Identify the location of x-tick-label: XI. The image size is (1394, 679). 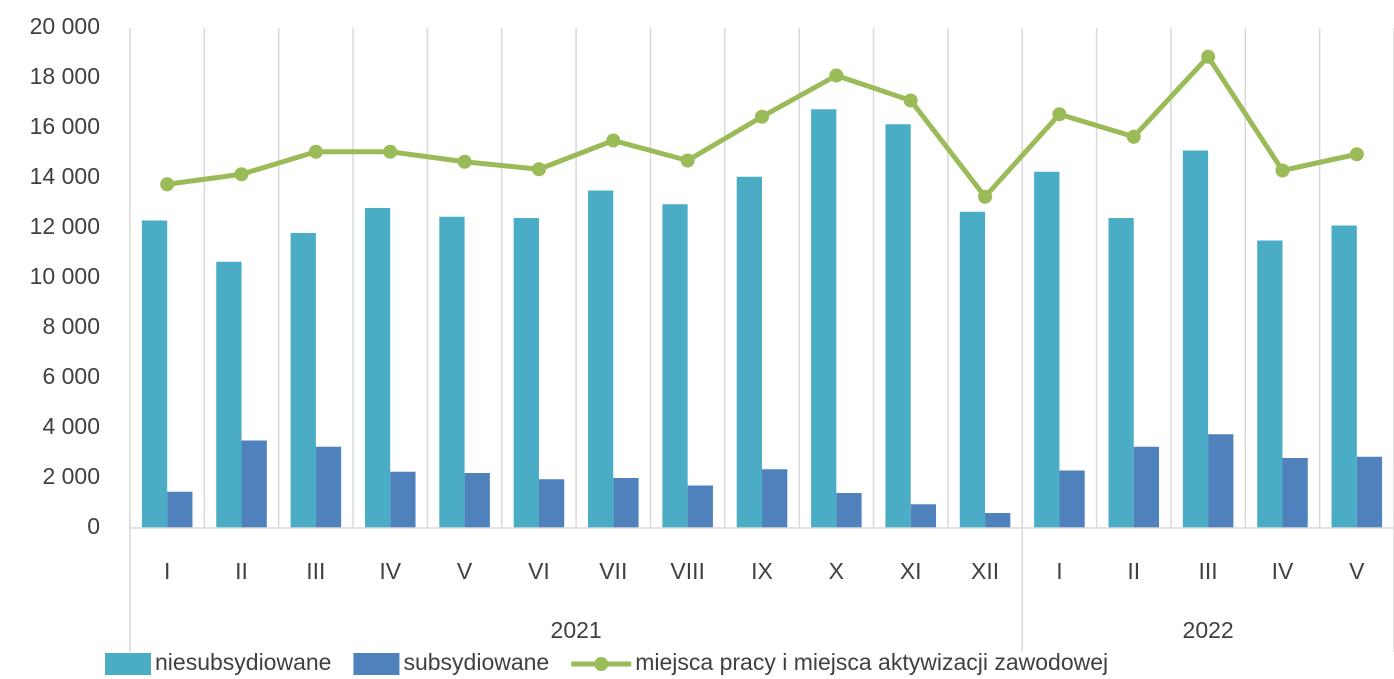
(911, 571).